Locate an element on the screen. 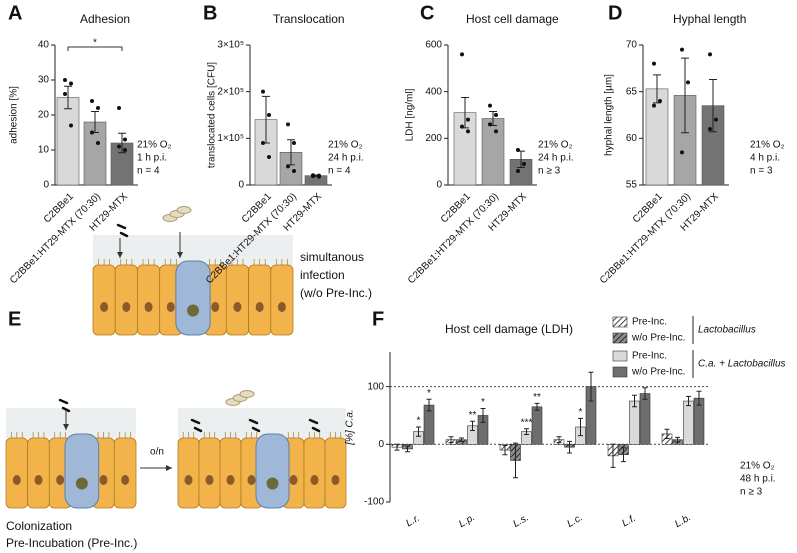 Image resolution: width=797 pixels, height=553 pixels. legend-label: w/o Pre-Inc. is located at coordinates (658, 338).